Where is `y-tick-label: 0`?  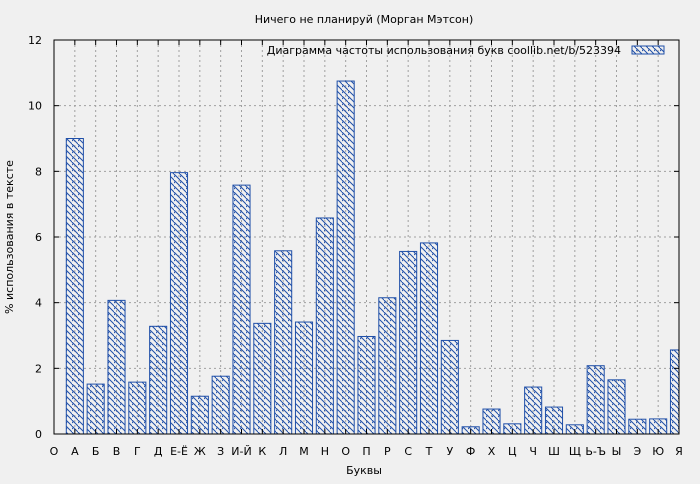
y-tick-label: 0 is located at coordinates (38, 434).